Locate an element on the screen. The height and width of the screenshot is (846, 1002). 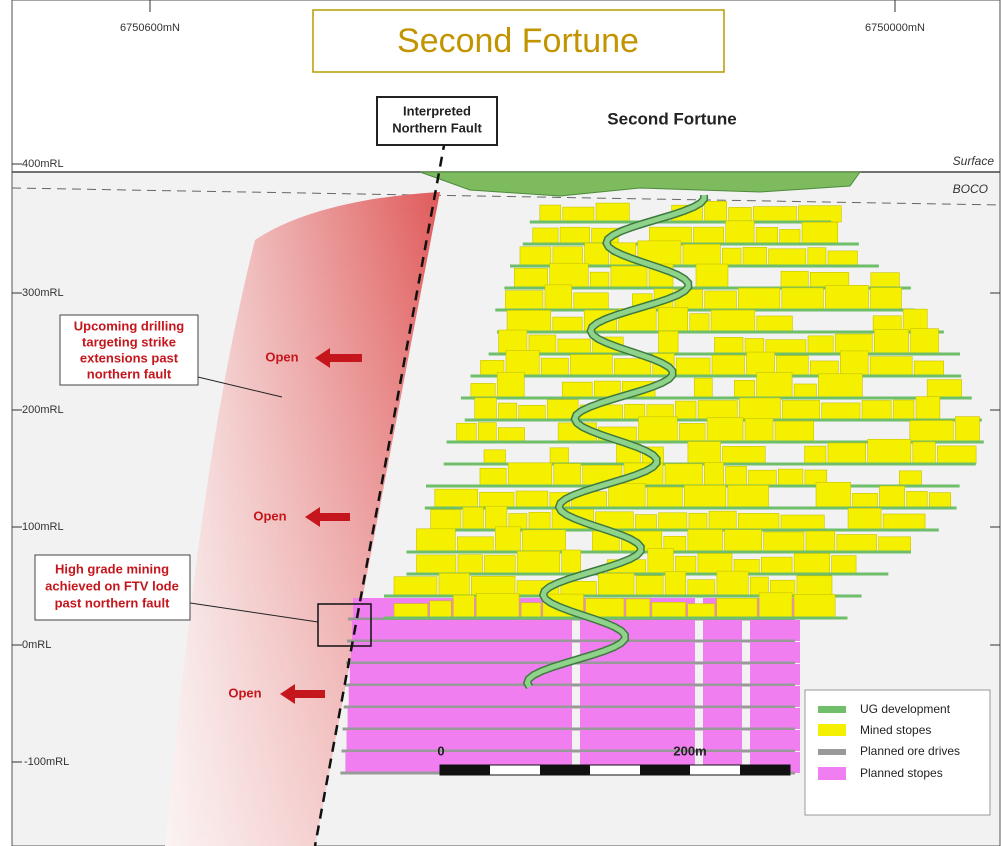
level-label: 0mRL is located at coordinates (36, 645).